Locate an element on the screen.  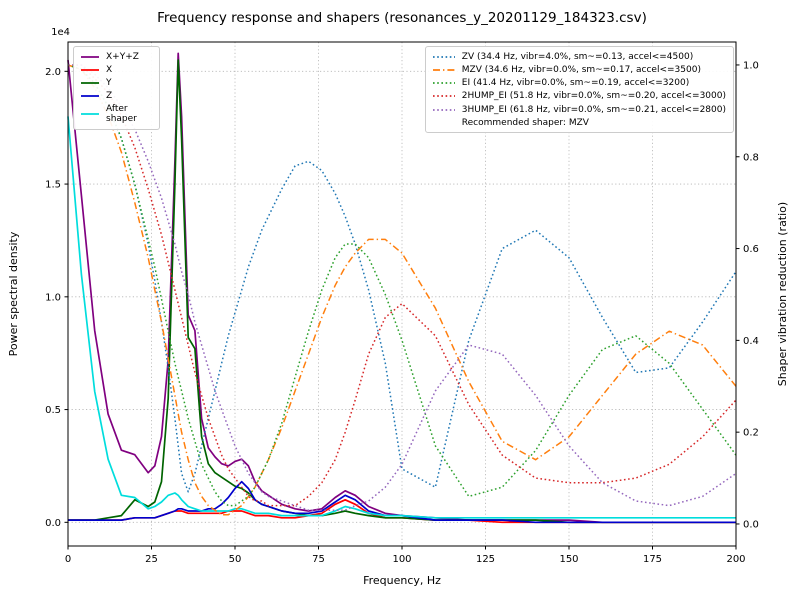
y-right-axis-label: Shaper vibration reduction (ratio) is located at coordinates (782, 294).